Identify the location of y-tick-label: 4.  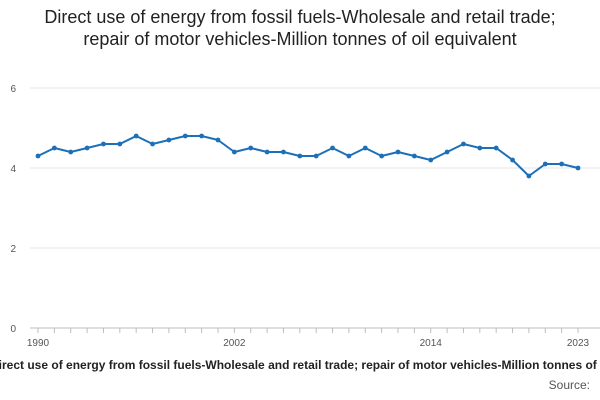
(13, 169).